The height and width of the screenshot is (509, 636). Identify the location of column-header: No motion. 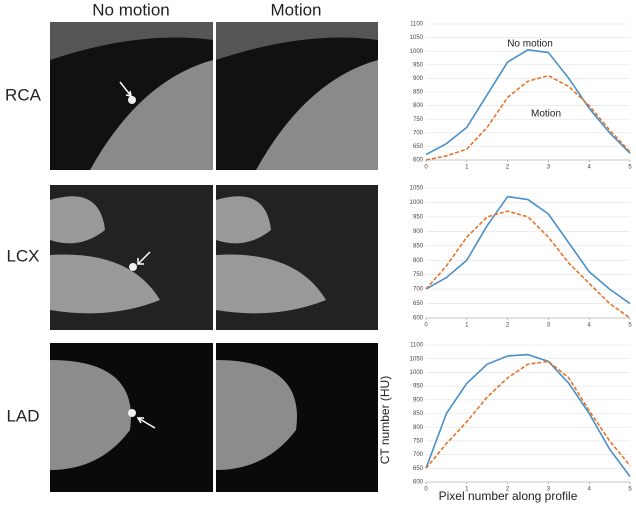
(130, 9).